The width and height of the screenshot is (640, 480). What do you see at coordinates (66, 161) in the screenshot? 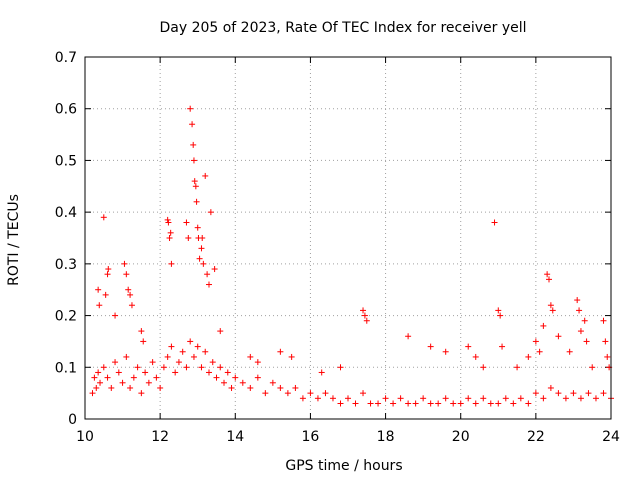
I see `y-tick-label: 0.5` at bounding box center [66, 161].